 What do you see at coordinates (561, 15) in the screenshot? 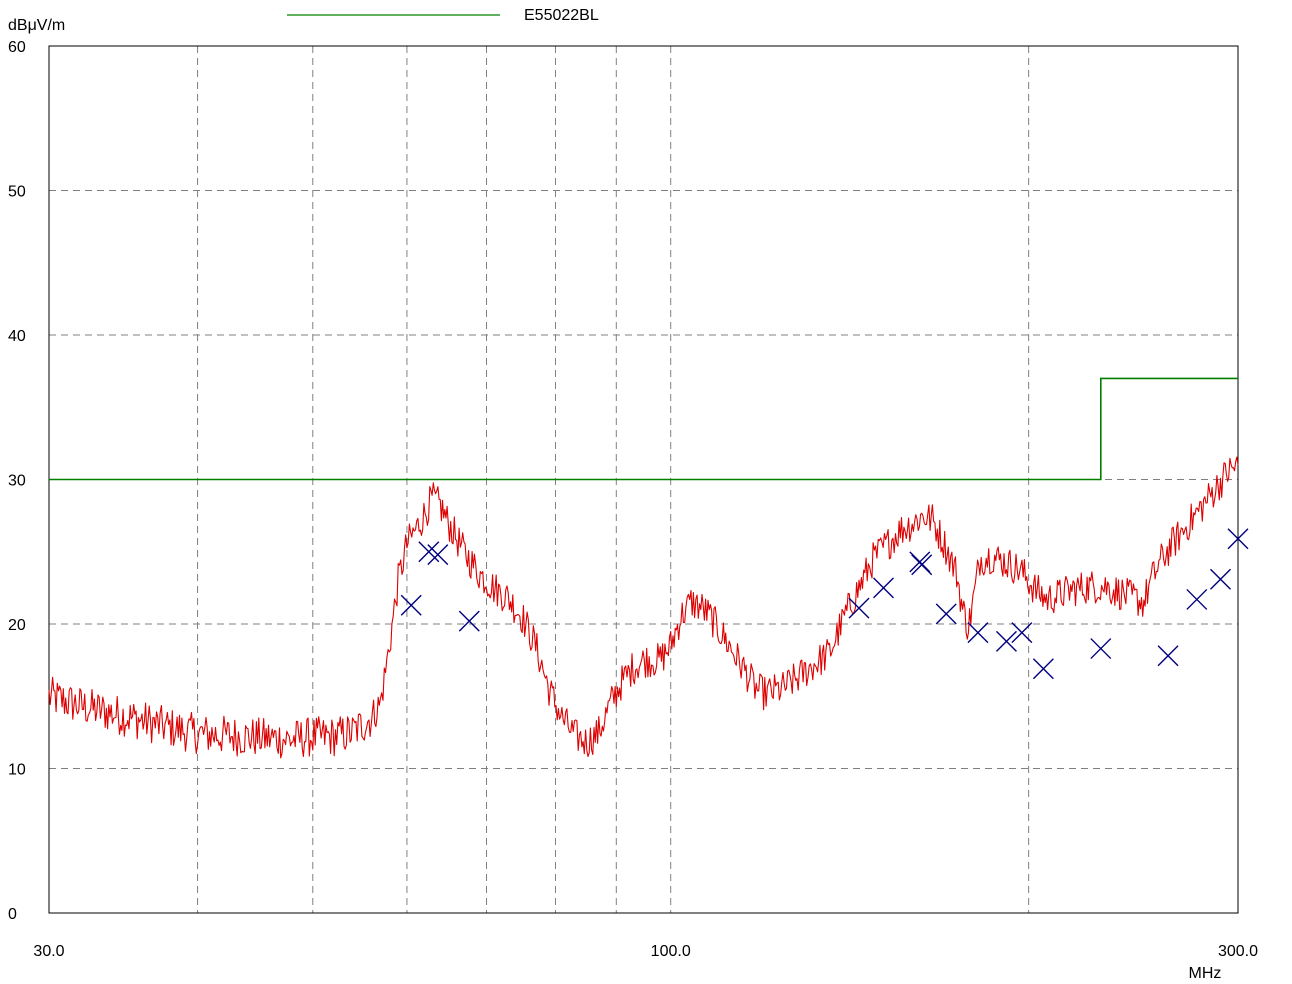
I see `legend-label-e55022bl: E55022BL` at bounding box center [561, 15].